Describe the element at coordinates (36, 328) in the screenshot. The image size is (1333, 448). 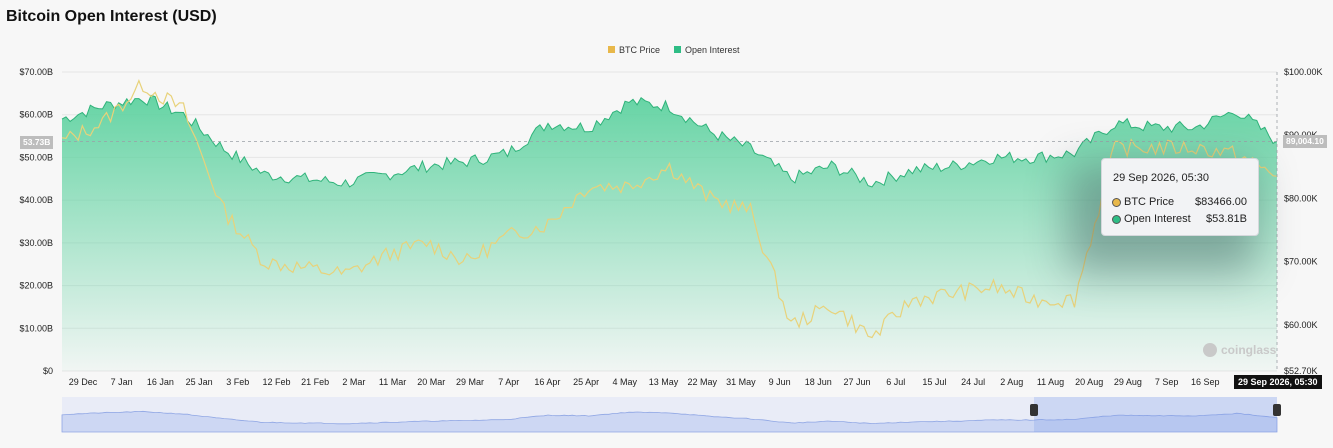
I see `left-axis-tick-label: $10.00B` at that location.